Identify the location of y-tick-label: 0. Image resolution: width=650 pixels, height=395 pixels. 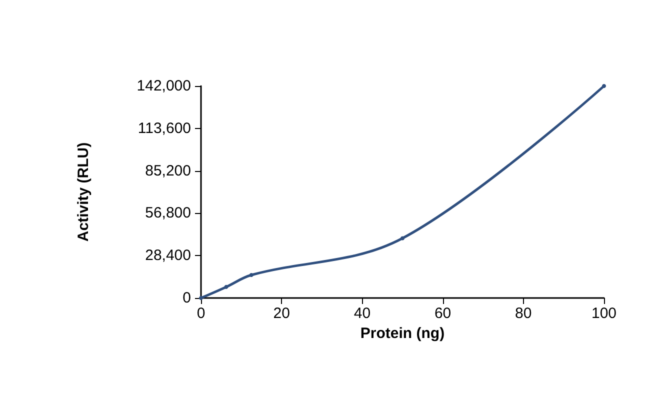
(186, 298).